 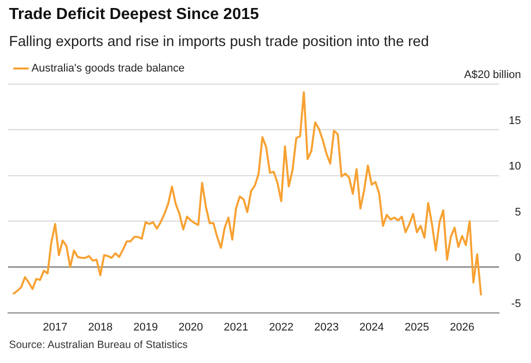 What do you see at coordinates (236, 327) in the screenshot?
I see `x-tick-label: 2021` at bounding box center [236, 327].